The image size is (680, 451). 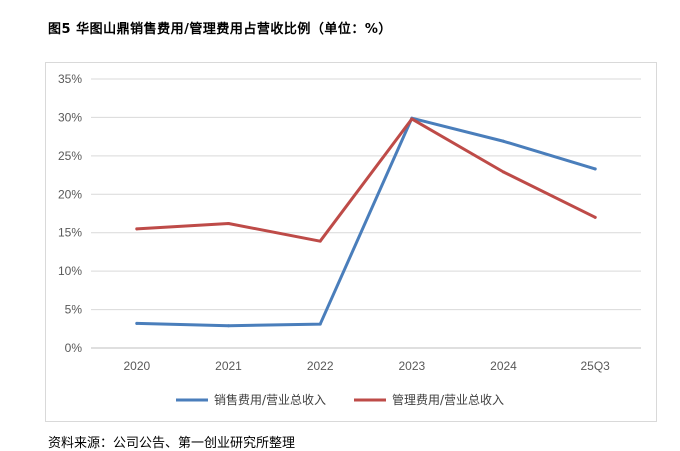 I want to click on legend-label: 管理费用/营业总收入, so click(x=448, y=399).